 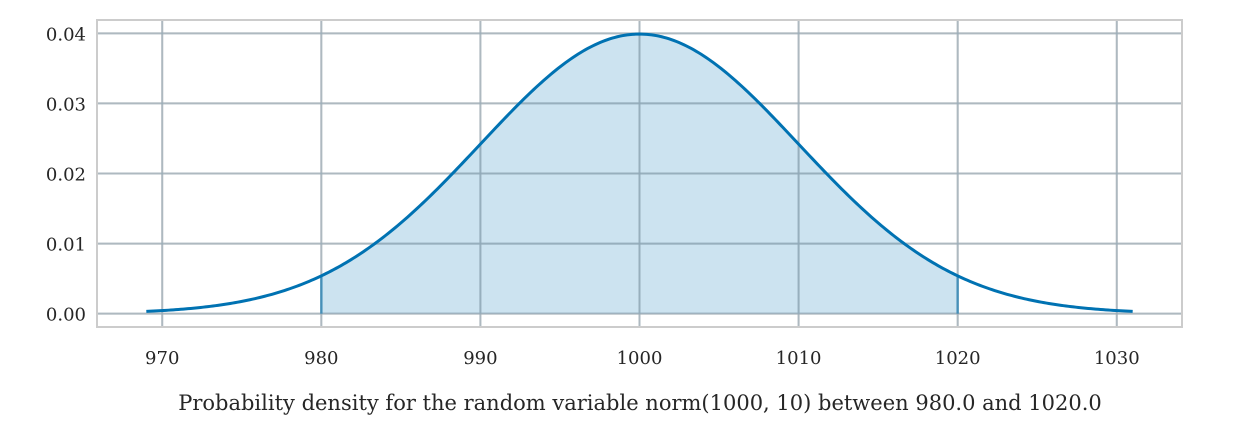 I want to click on x-tick-label: 990, so click(x=480, y=358).